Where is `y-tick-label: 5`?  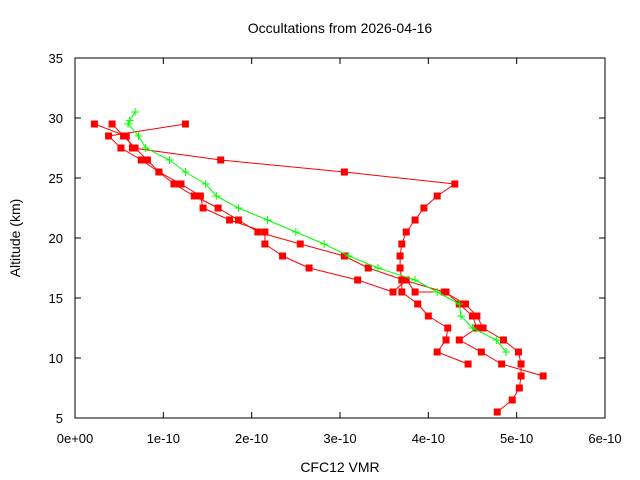 y-tick-label: 5 is located at coordinates (59, 418).